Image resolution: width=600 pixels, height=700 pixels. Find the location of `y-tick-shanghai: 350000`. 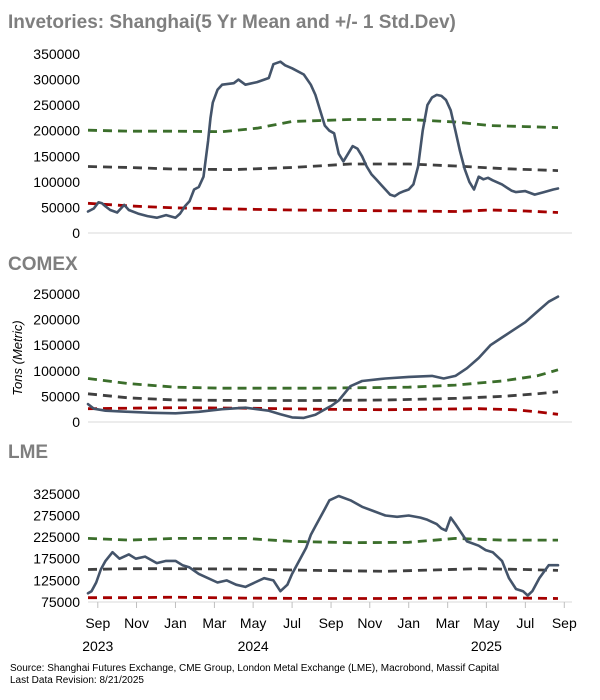

y-tick-shanghai: 350000 is located at coordinates (56, 54).